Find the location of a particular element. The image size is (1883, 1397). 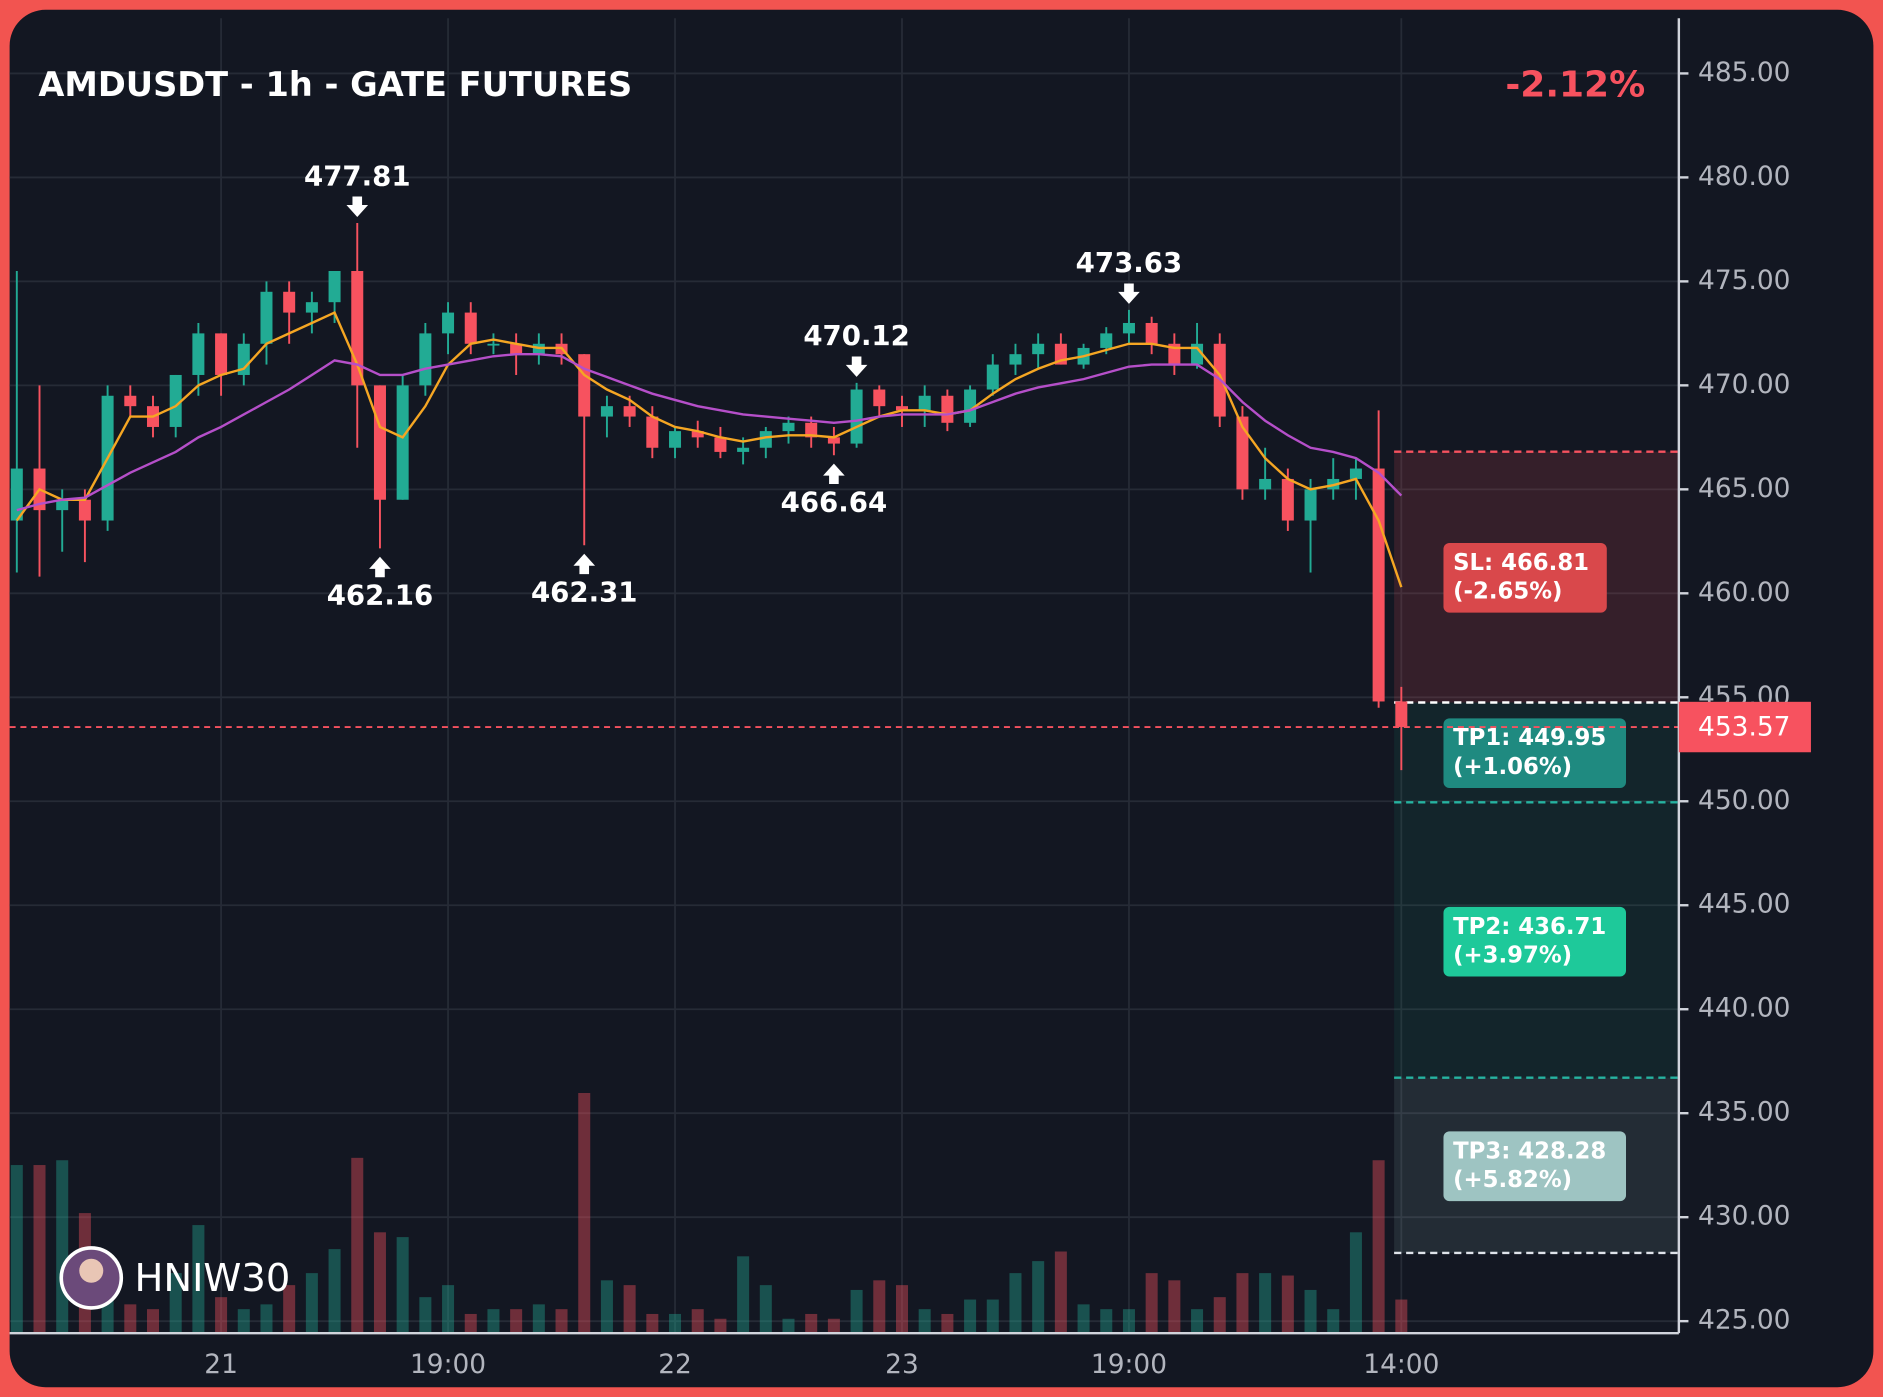

level-name: TP2: 436.71 is located at coordinates (1529, 927).